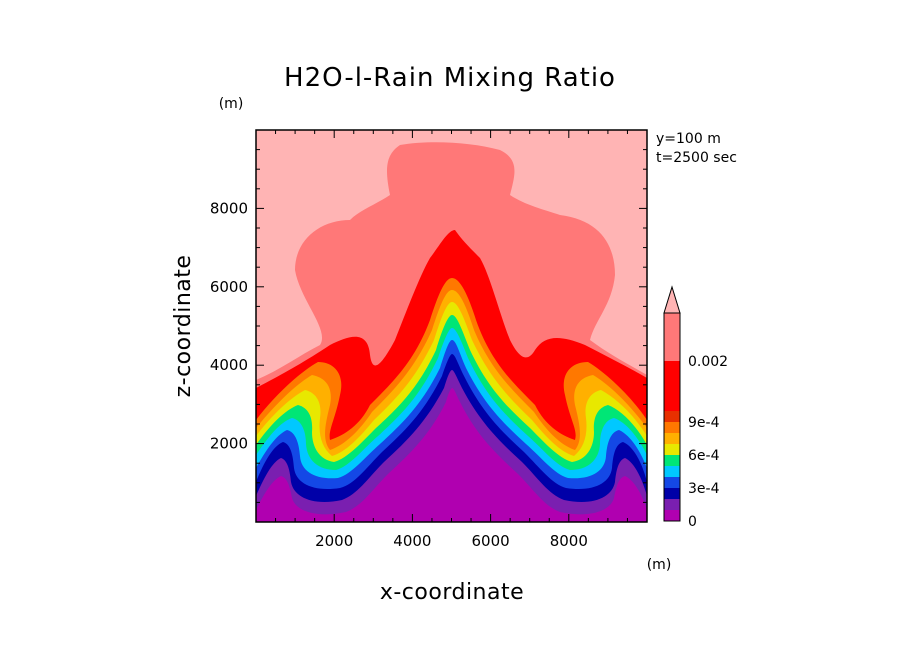 Image resolution: width=904 pixels, height=654 pixels. What do you see at coordinates (695, 407) in the screenshot?
I see `colorbar: 0 3e-4 6e-4 9e-4 0.002` at bounding box center [695, 407].